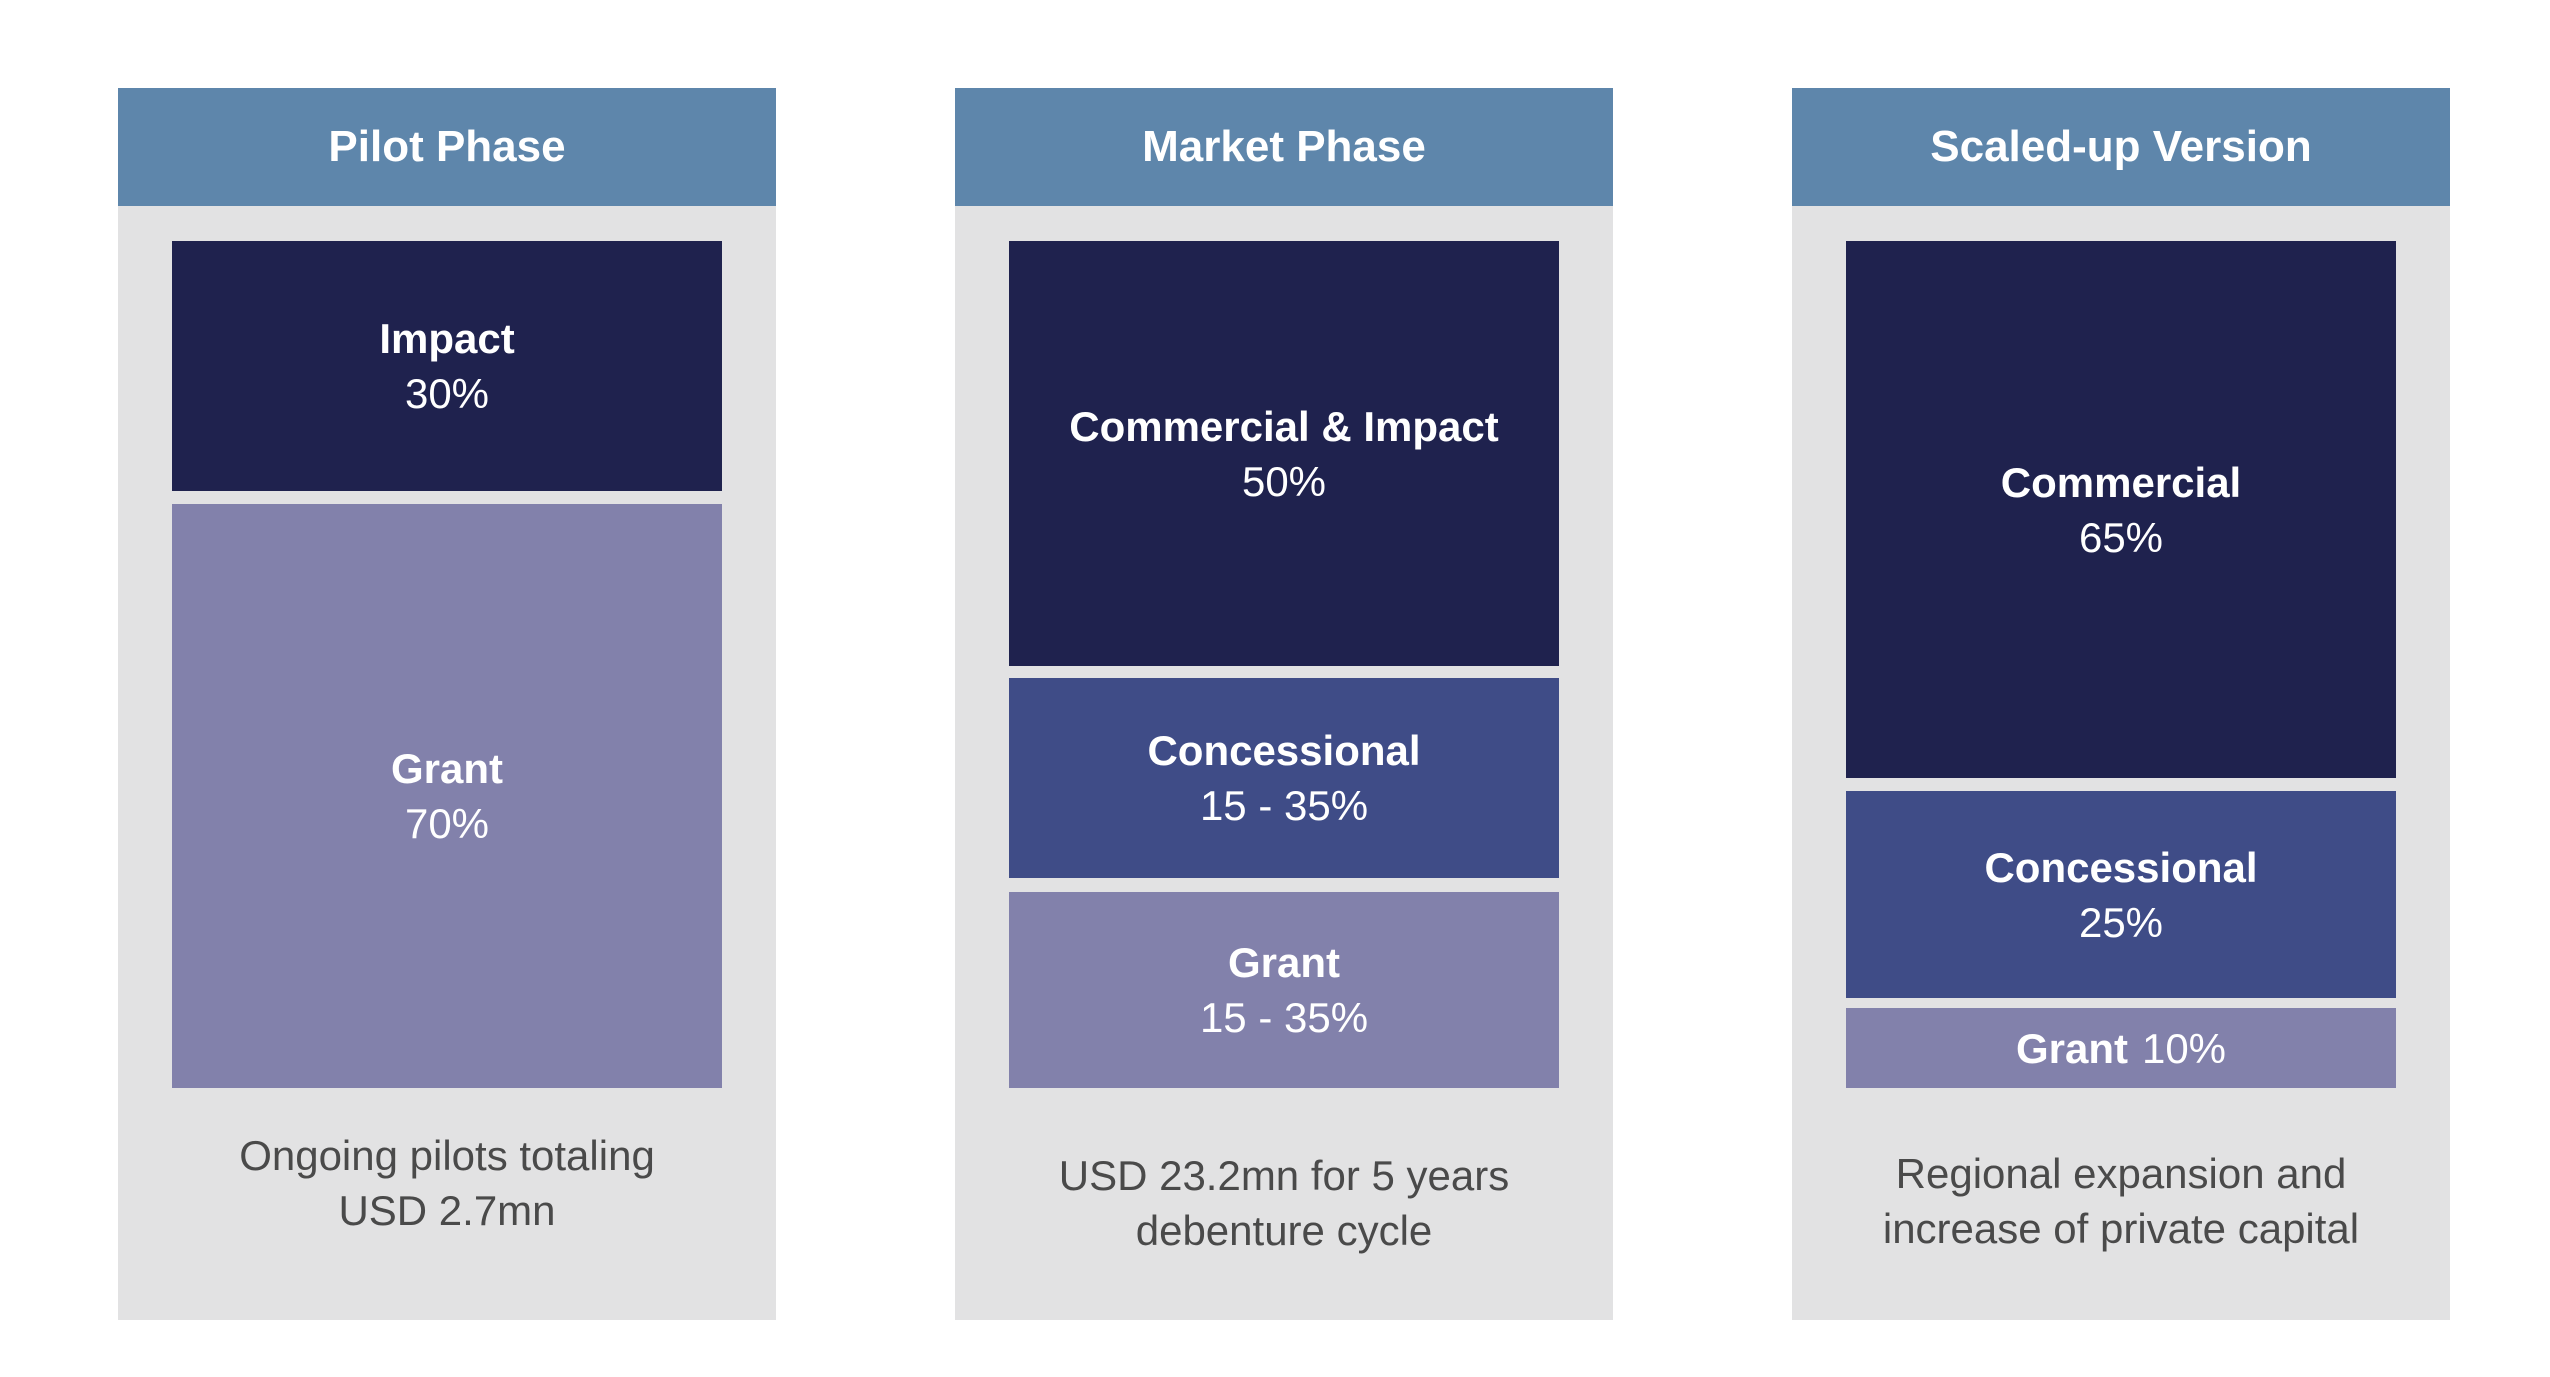 This screenshot has height=1377, width=2550. What do you see at coordinates (447, 338) in the screenshot?
I see `segment-label: Impact` at bounding box center [447, 338].